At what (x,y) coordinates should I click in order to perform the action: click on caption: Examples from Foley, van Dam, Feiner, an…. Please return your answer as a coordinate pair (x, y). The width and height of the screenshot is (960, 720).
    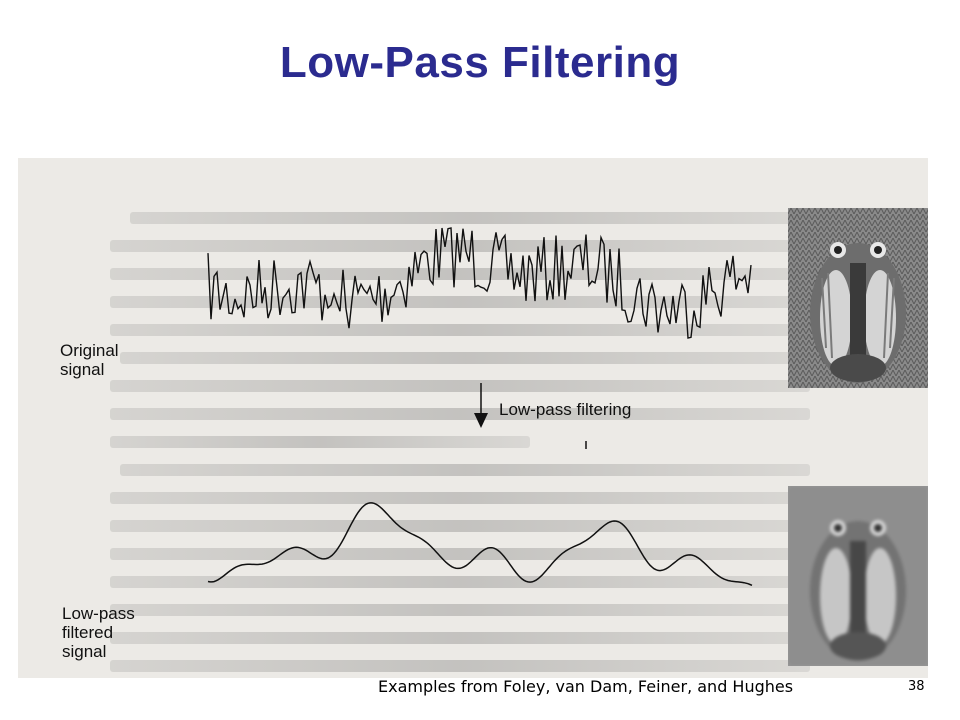
    Looking at the image, I should click on (586, 686).